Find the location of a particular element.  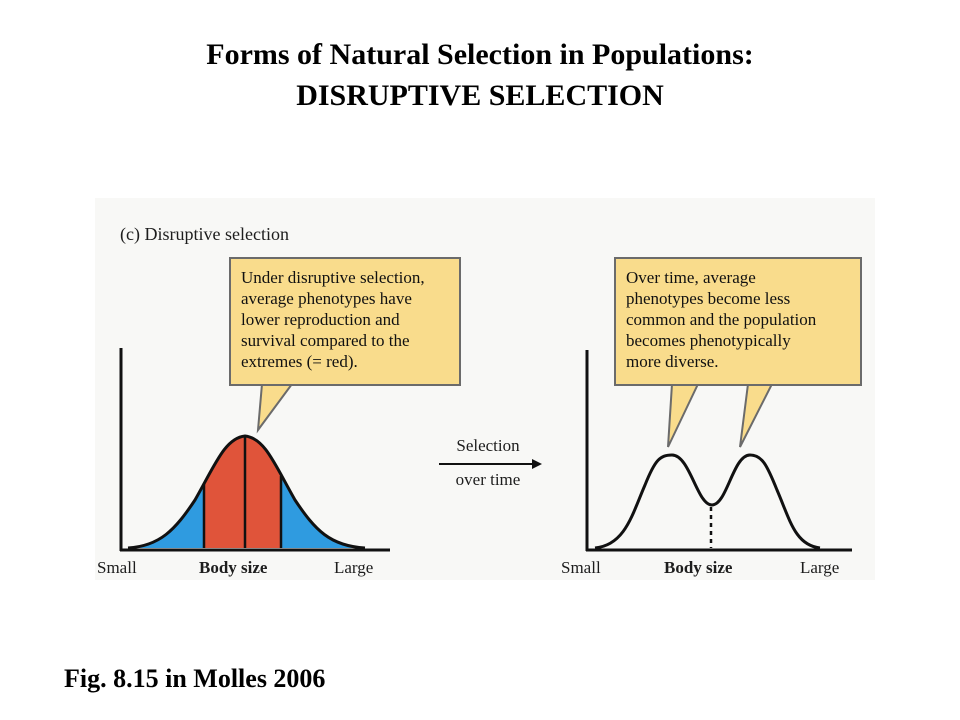

callout-left-line: survival compared to the is located at coordinates (325, 340).